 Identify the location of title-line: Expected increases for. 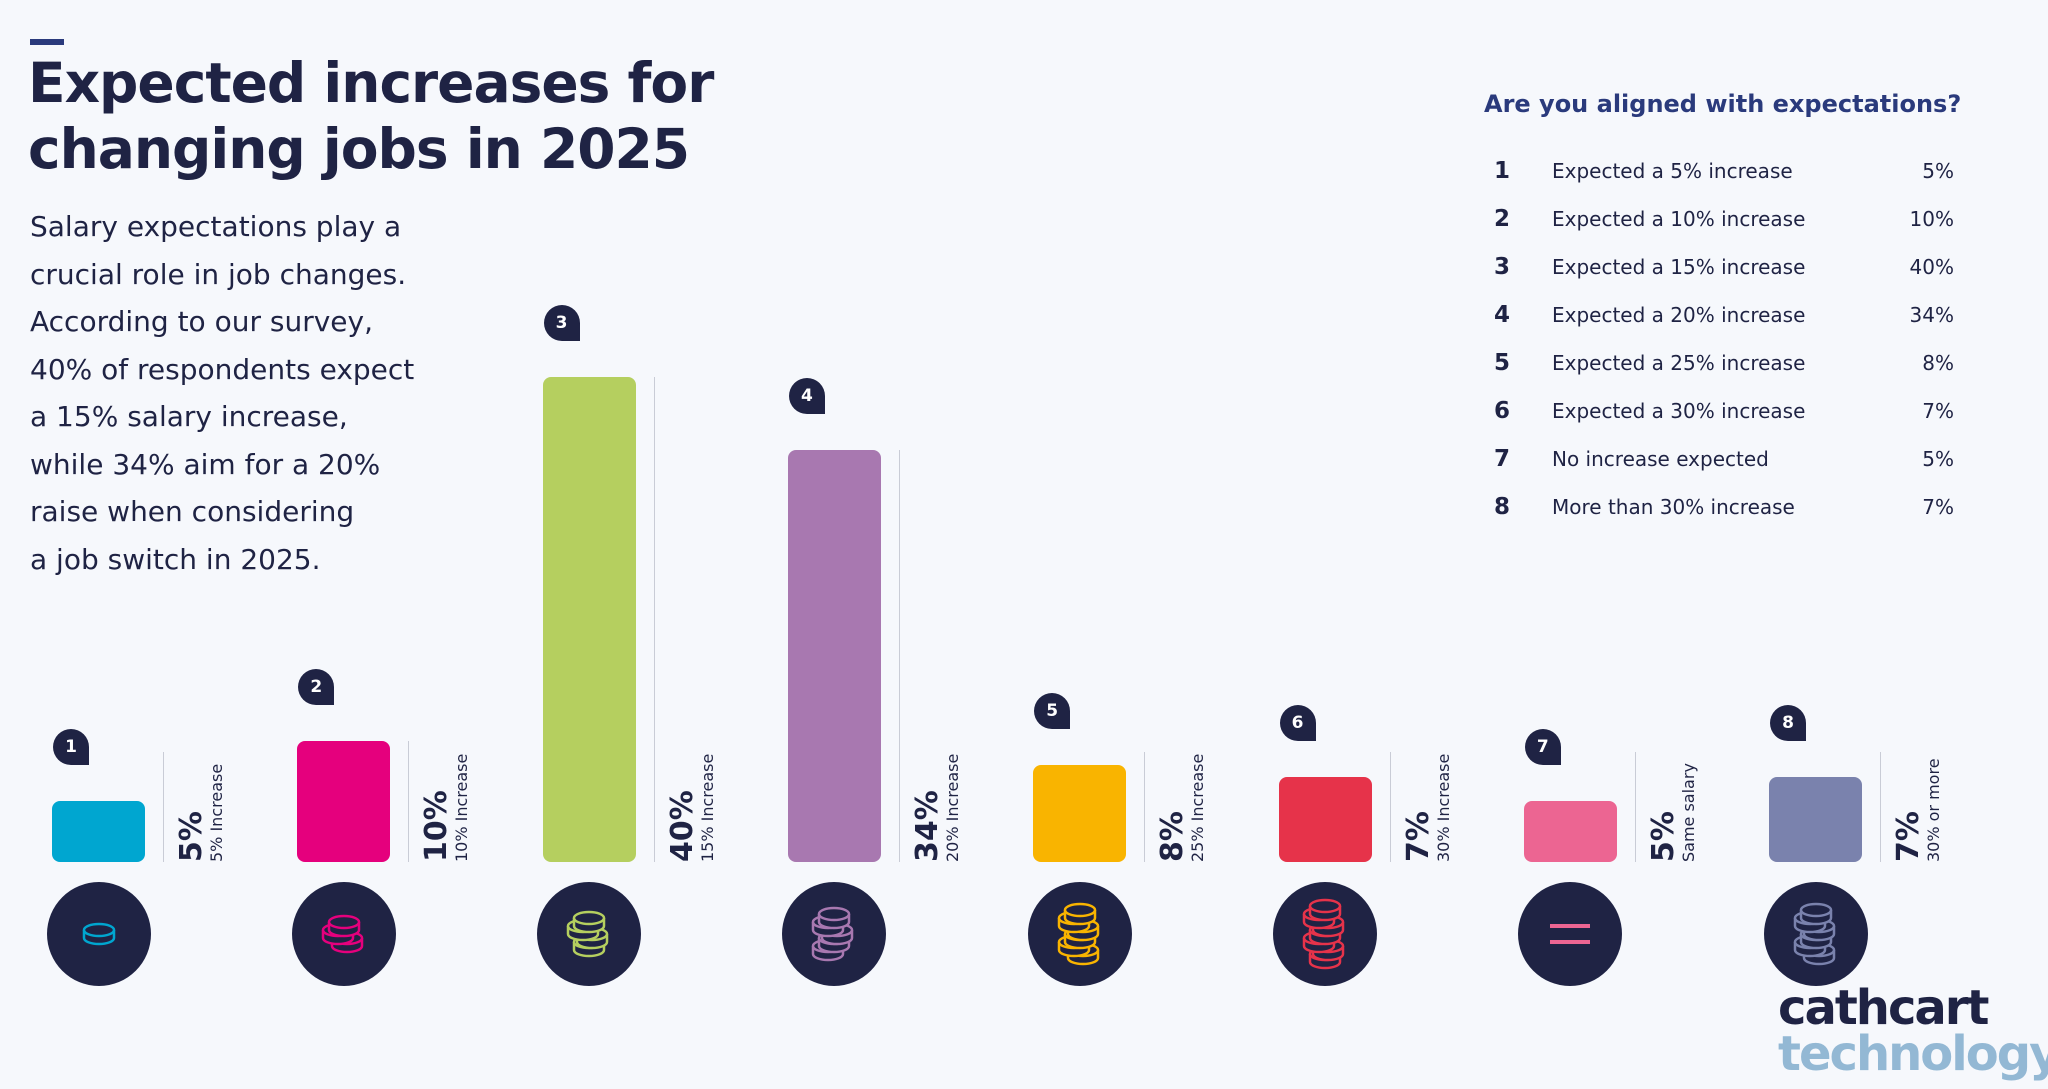
(371, 83).